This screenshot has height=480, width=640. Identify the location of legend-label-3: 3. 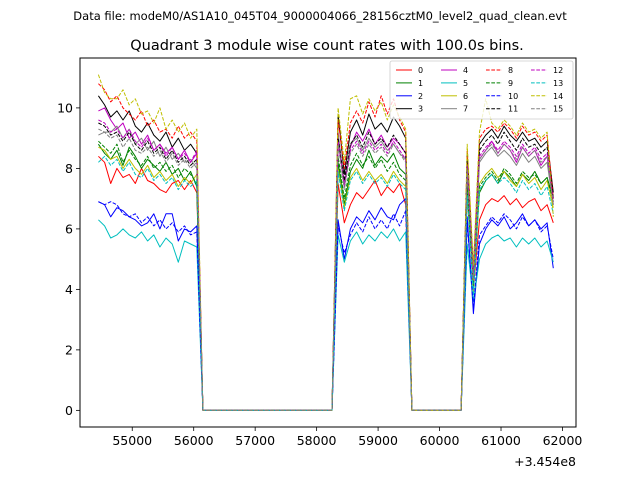
(420, 109).